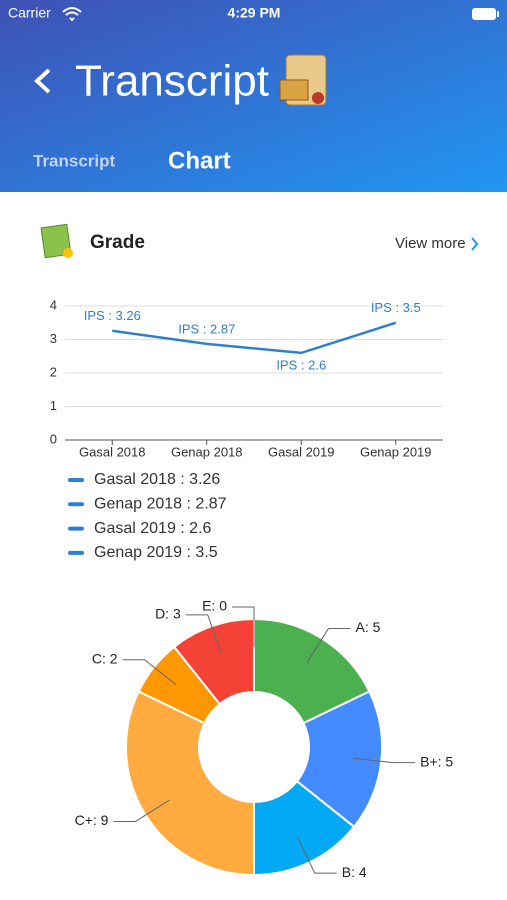  What do you see at coordinates (53, 438) in the screenshot?
I see `y-tick-label: 0` at bounding box center [53, 438].